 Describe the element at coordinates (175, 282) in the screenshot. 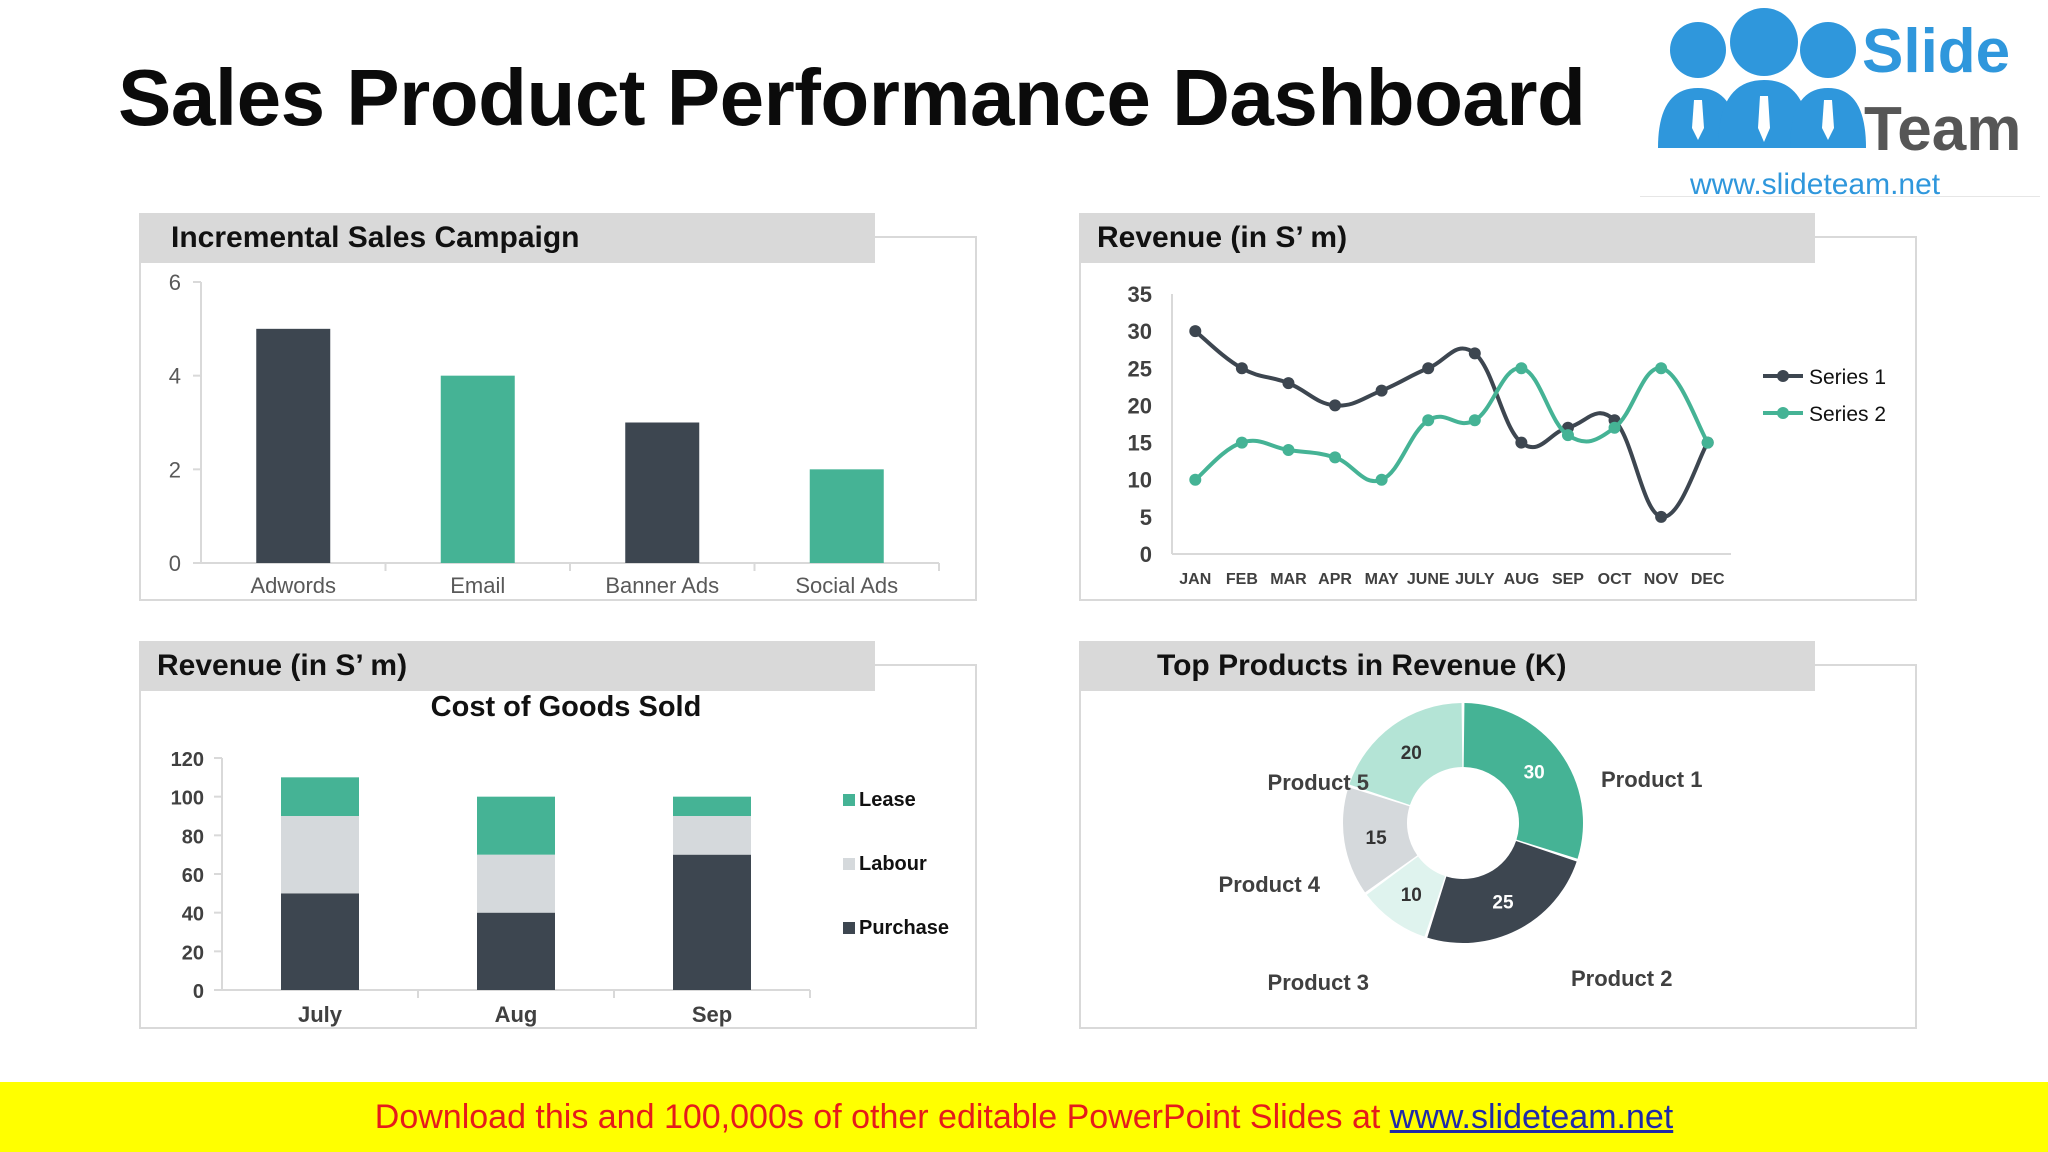

I see `y-tick-label: 6` at that location.